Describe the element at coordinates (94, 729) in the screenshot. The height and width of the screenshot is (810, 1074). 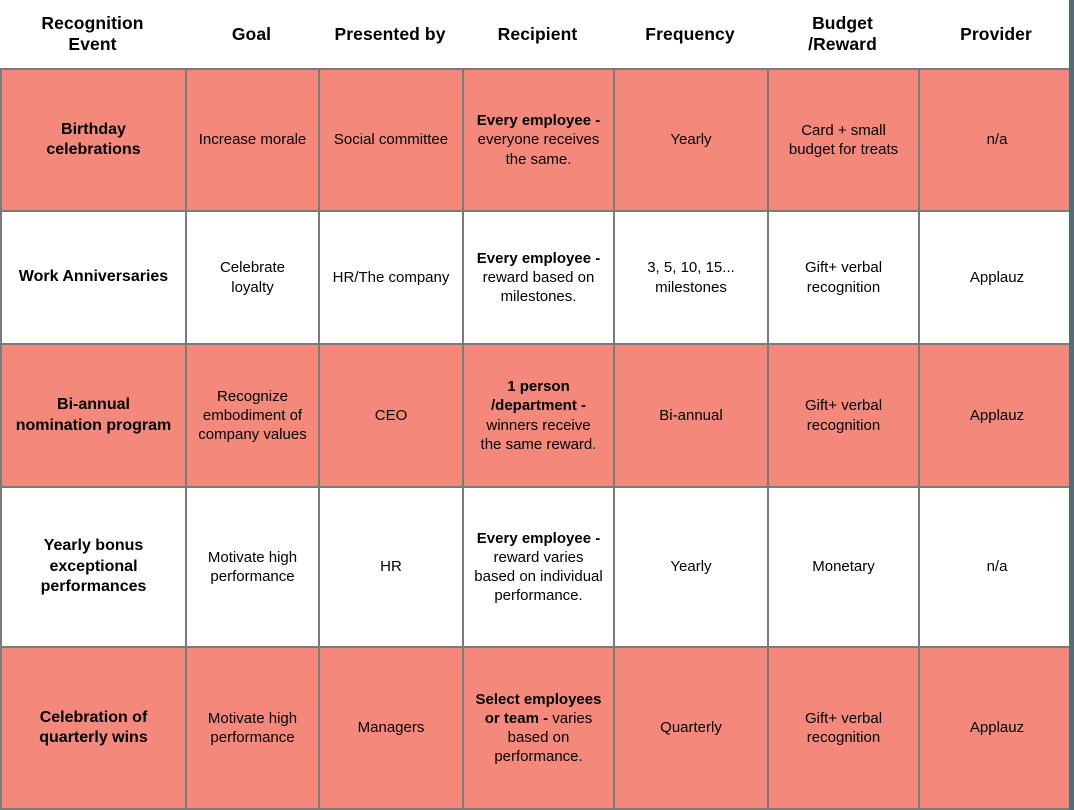
I see `cell-recognition-event: Celebration of quarterly wins` at that location.